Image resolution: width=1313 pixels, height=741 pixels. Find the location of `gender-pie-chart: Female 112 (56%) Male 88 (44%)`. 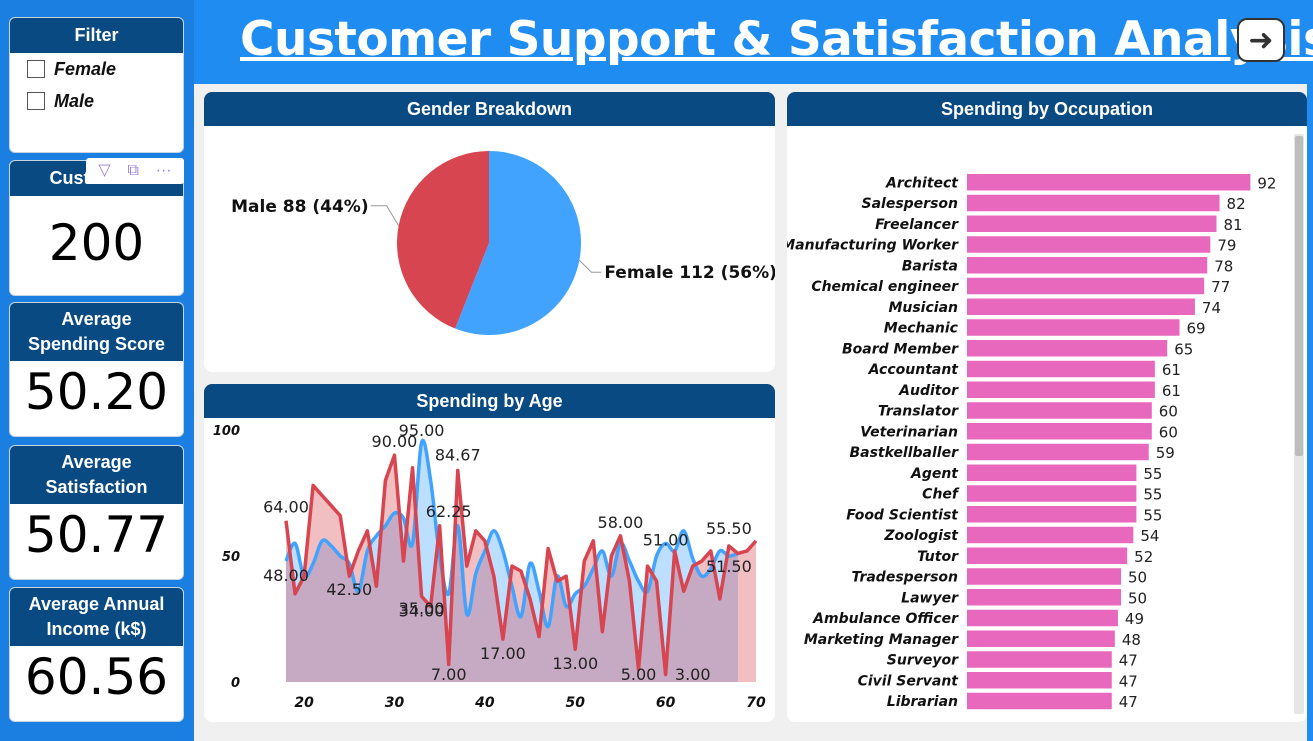

gender-pie-chart: Female 112 (56%) Male 88 (44%) is located at coordinates (503, 243).